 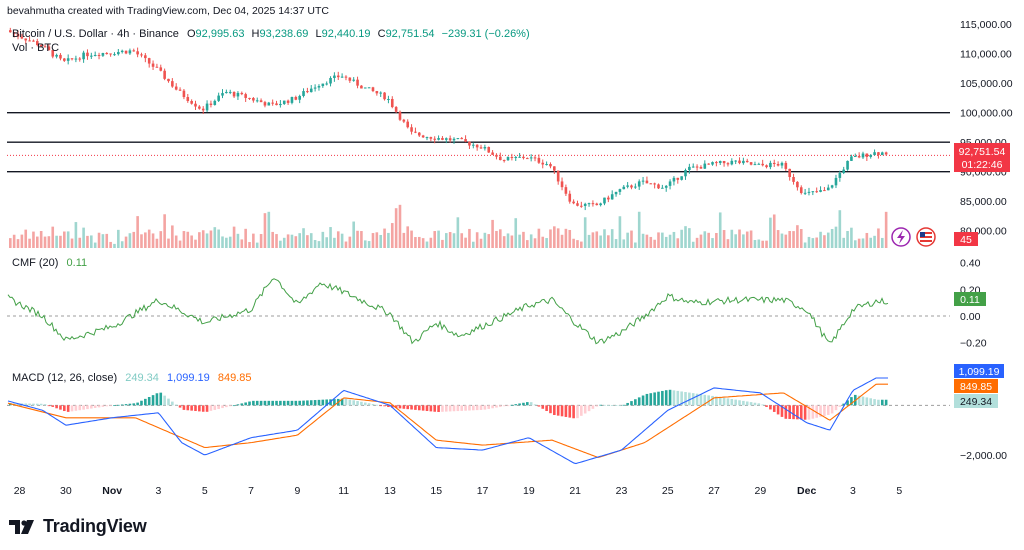 What do you see at coordinates (78, 526) in the screenshot?
I see `tradingview-logo: TradingView` at bounding box center [78, 526].